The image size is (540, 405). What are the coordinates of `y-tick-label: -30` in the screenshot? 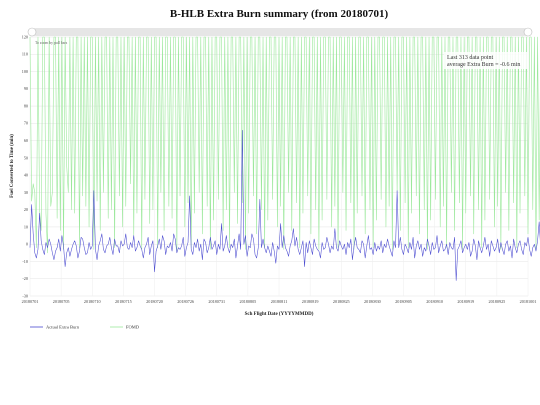 It's located at (25, 295).